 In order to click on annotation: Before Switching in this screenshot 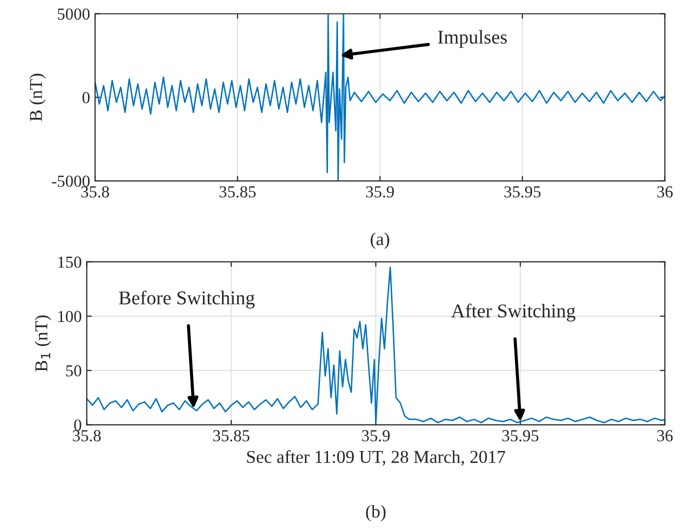, I will do `click(187, 299)`.